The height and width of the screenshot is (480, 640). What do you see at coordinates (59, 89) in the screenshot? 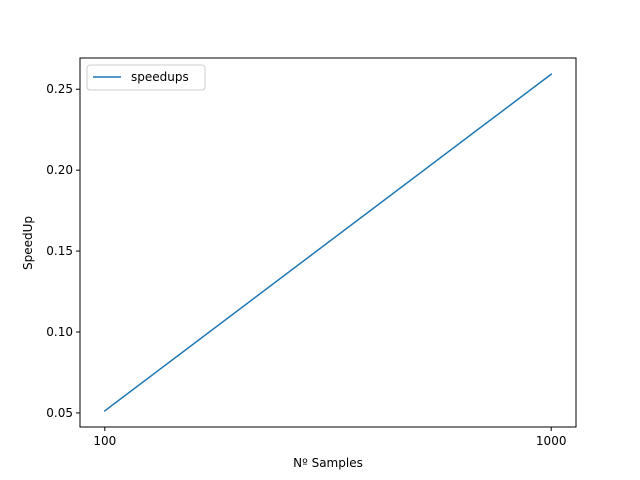
I see `y-tick-label: 0.25` at bounding box center [59, 89].